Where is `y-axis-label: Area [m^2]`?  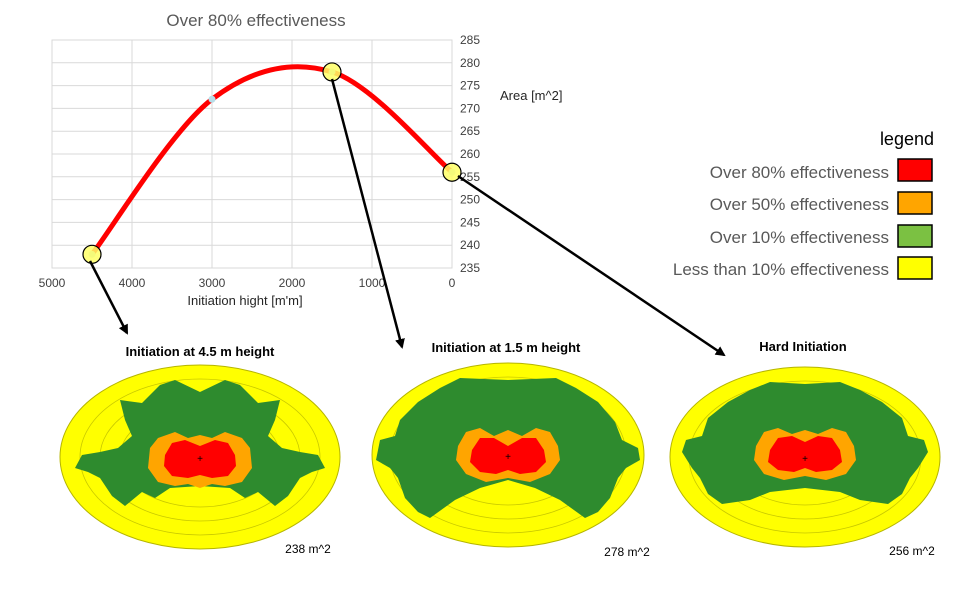 y-axis-label: Area [m^2] is located at coordinates (531, 95).